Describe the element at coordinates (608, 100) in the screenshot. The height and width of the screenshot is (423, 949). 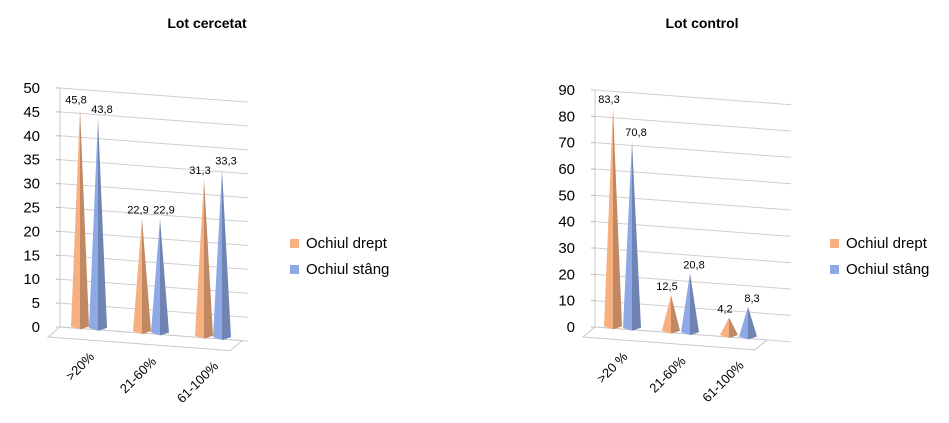
I see `data-label: 83,3` at that location.